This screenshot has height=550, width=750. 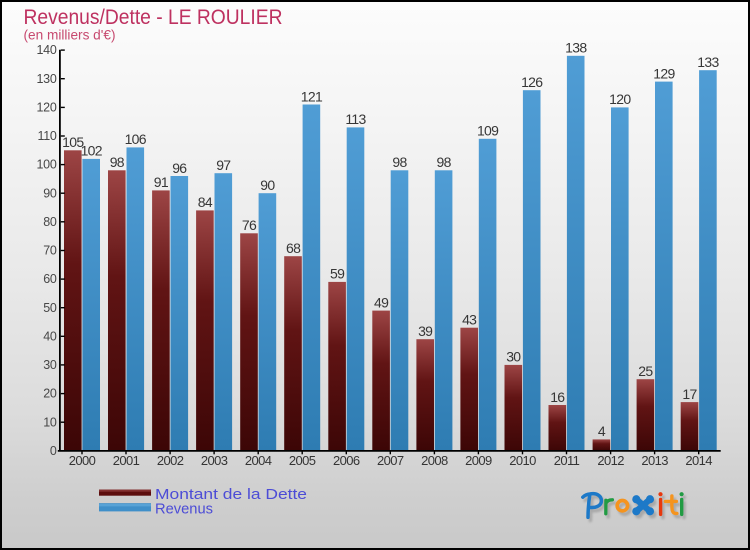 I want to click on svg-text: 2002, so click(x=170, y=460).